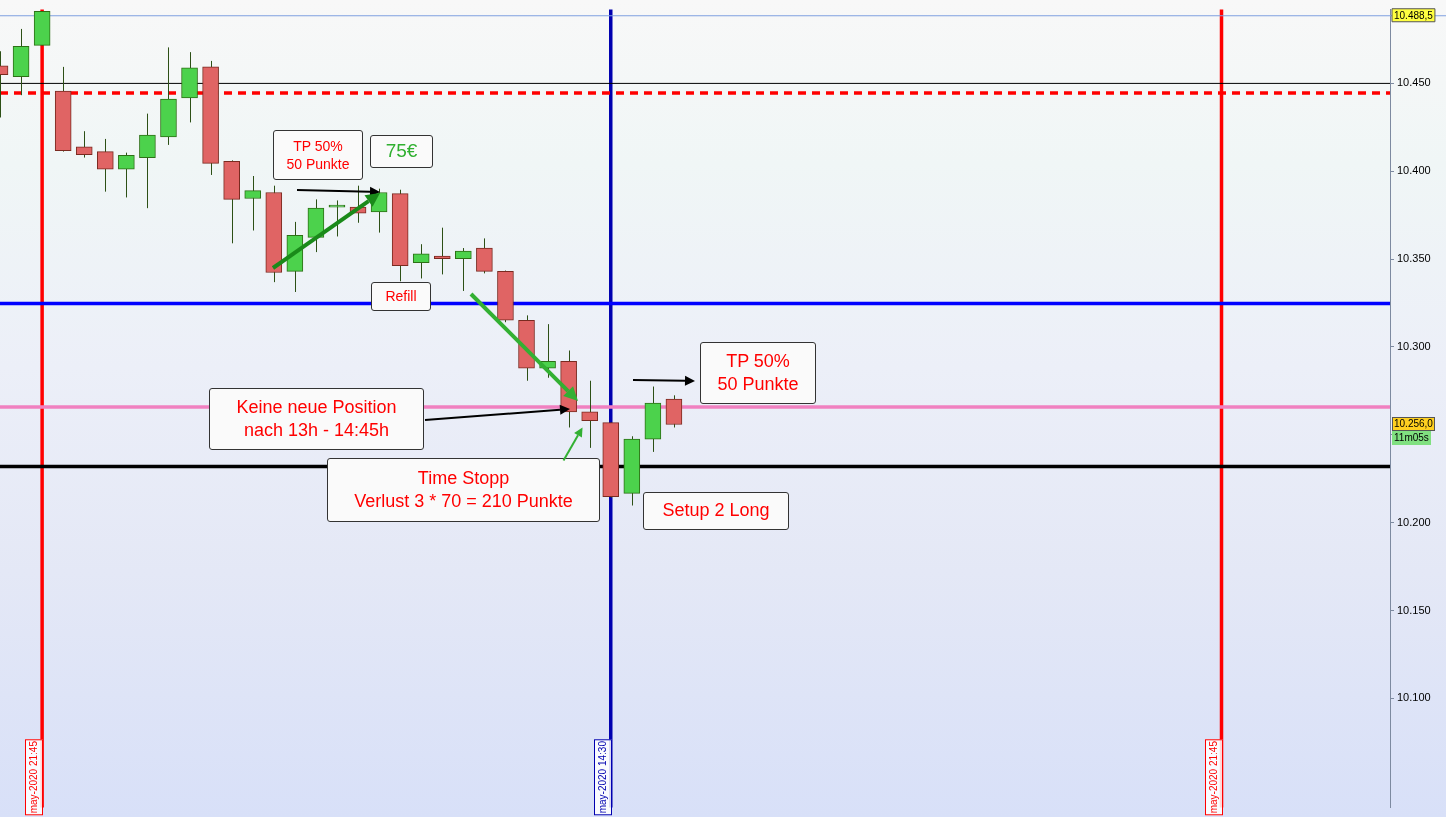  I want to click on annotation: may-2020 14:30, so click(602, 776).